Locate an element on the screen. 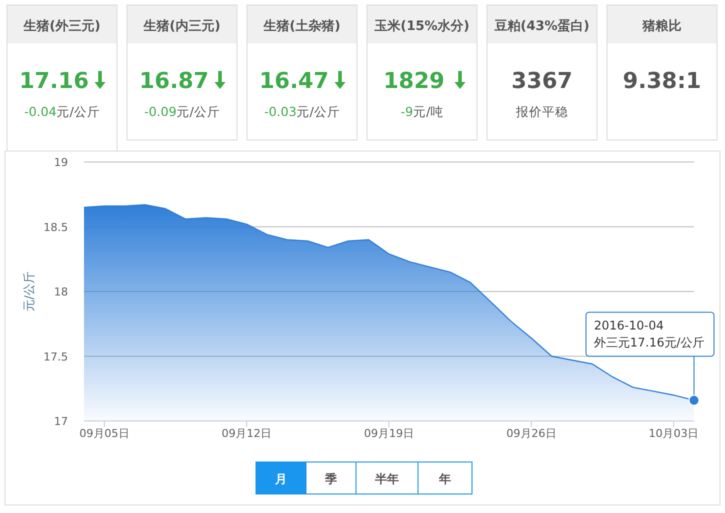 The image size is (725, 513). category-label: 生猪(土杂猪) is located at coordinates (301, 26).